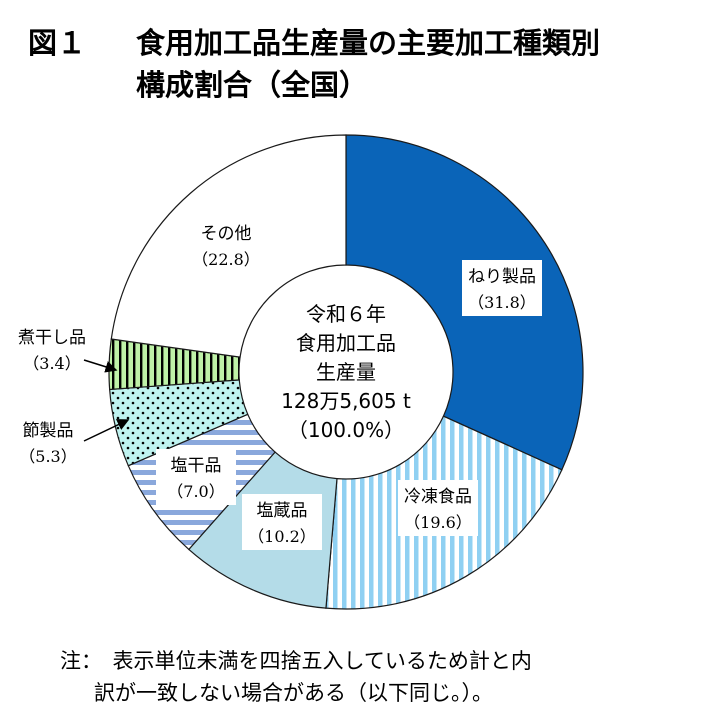 The width and height of the screenshot is (705, 719). I want to click on slice-value: （22.8）, so click(226, 259).